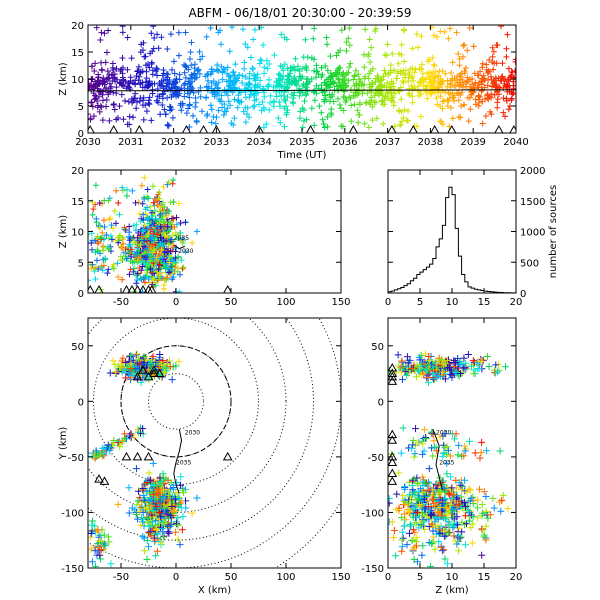  What do you see at coordinates (81, 402) in the screenshot?
I see `y-tick-label: 0` at bounding box center [81, 402].